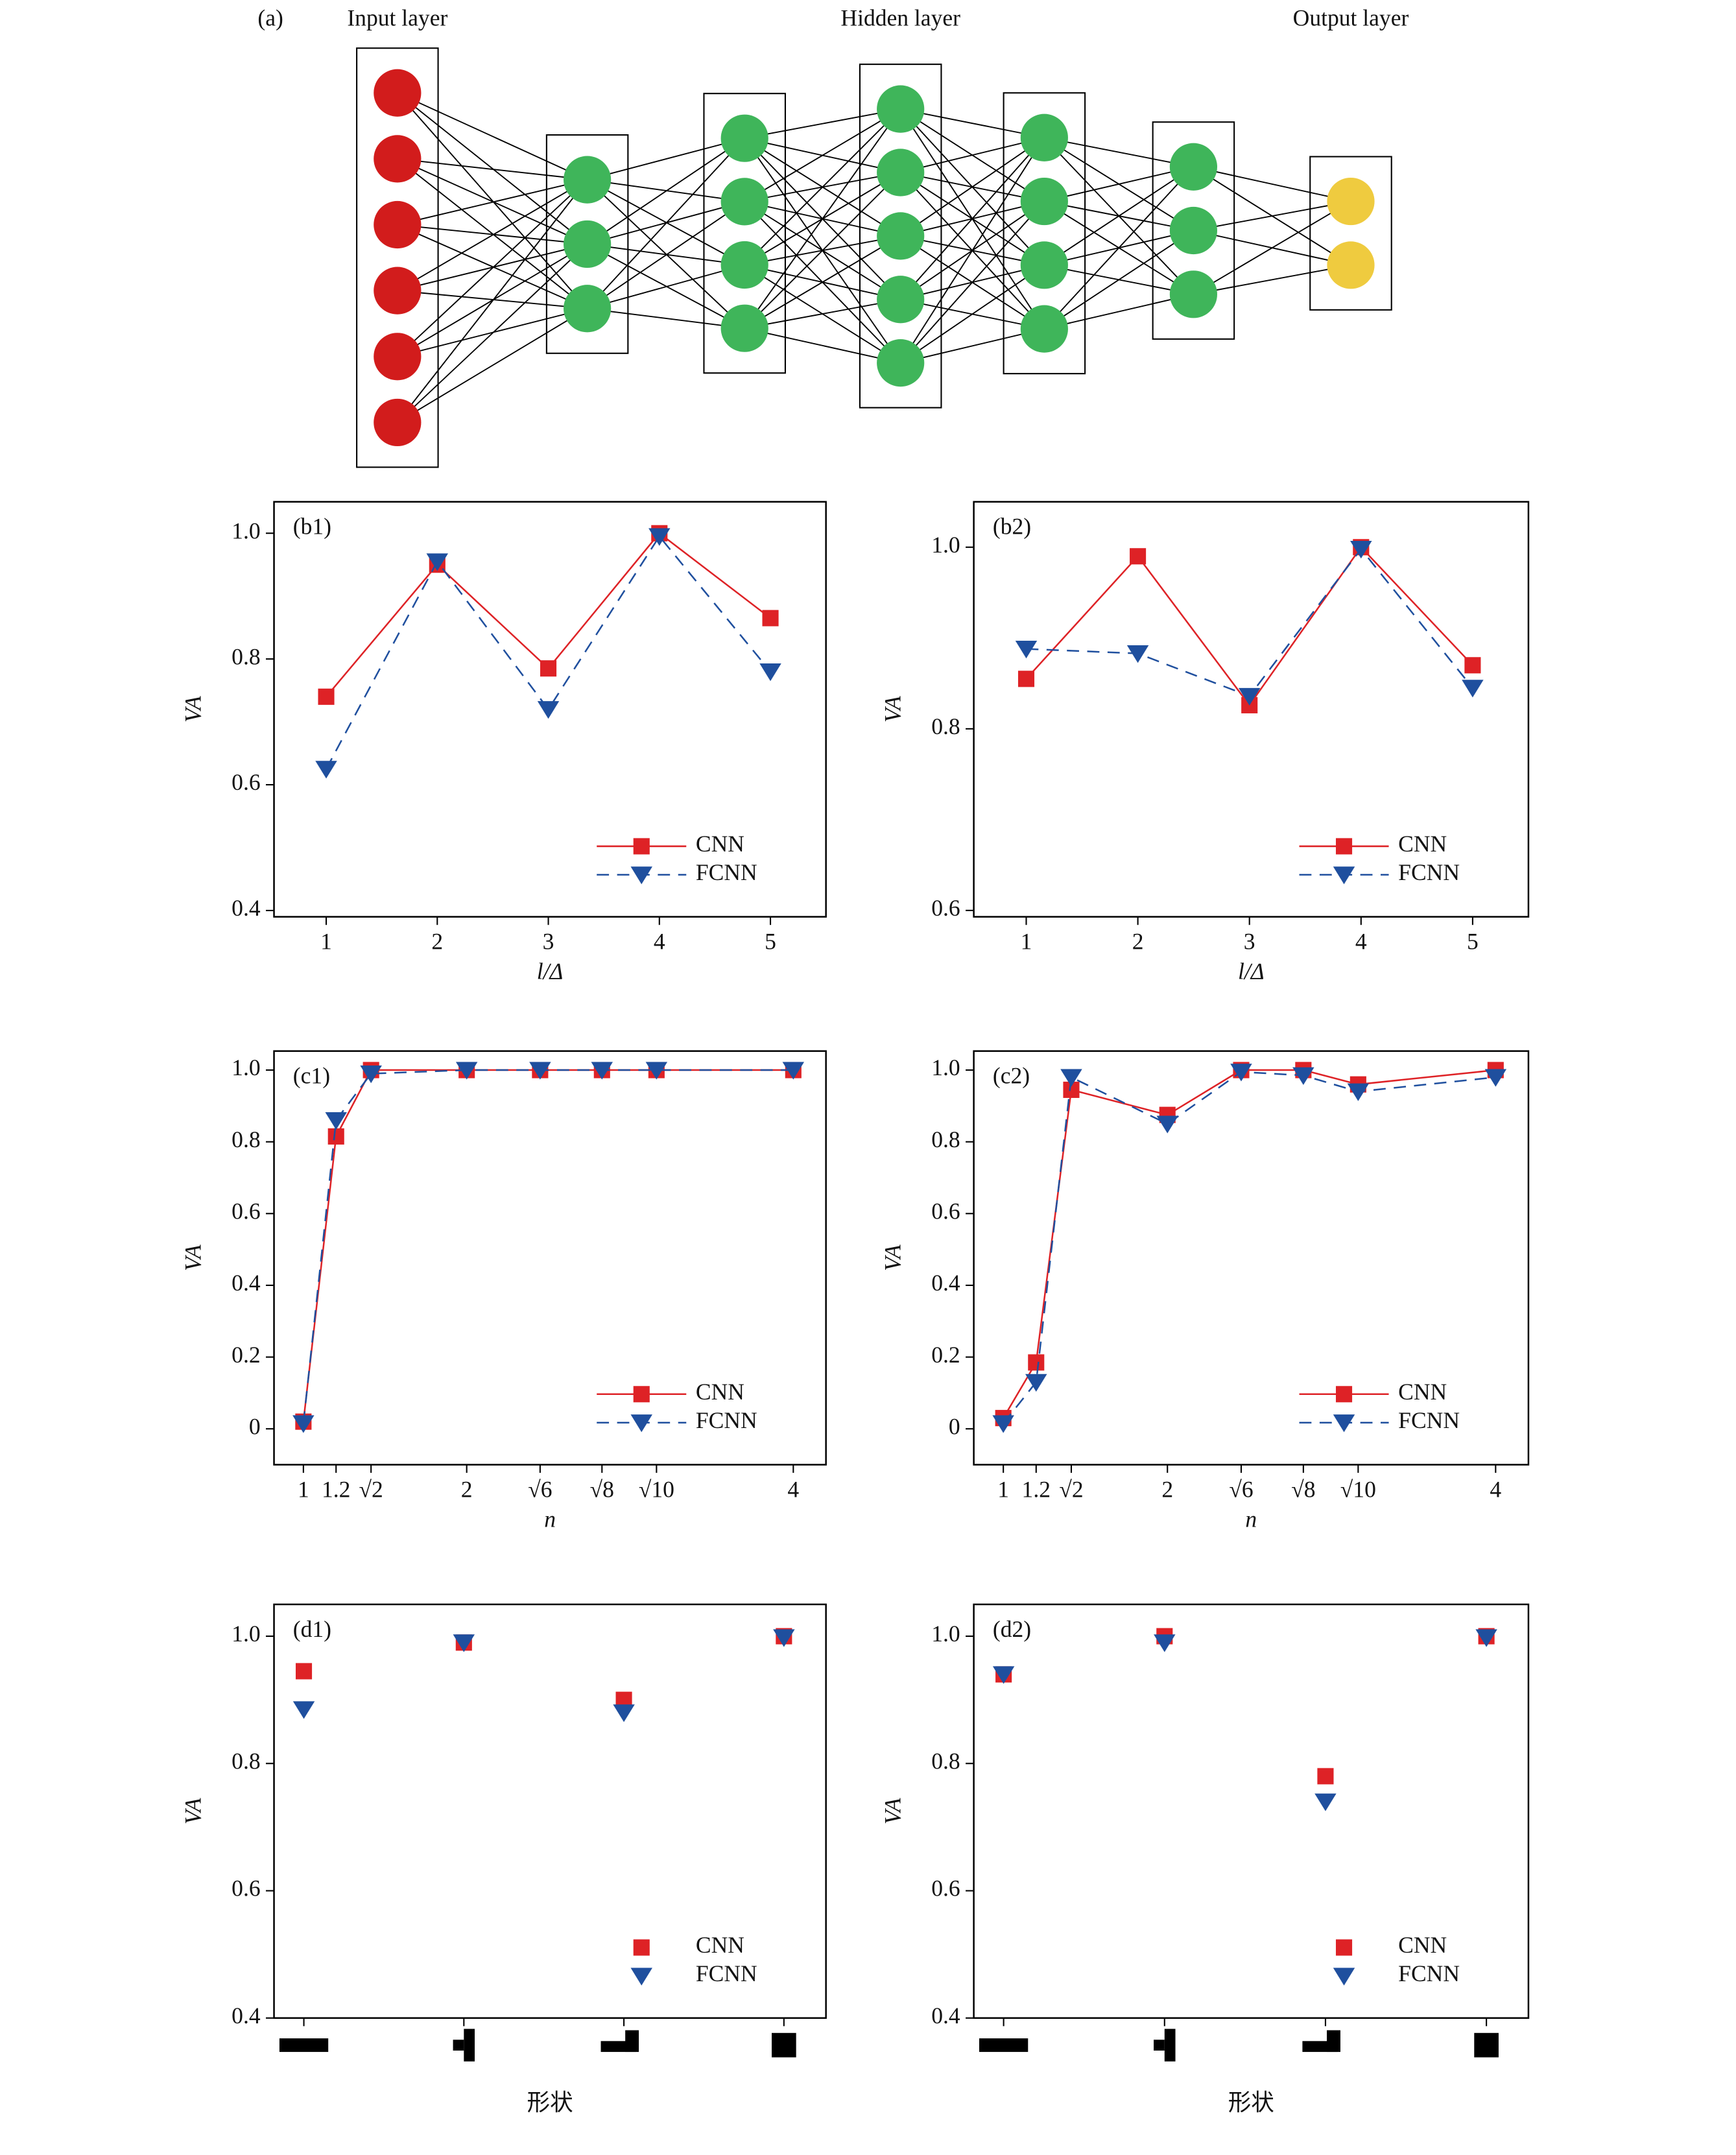 The height and width of the screenshot is (2155, 1736). Describe the element at coordinates (1011, 1076) in the screenshot. I see `panel-label: (c2)` at that location.